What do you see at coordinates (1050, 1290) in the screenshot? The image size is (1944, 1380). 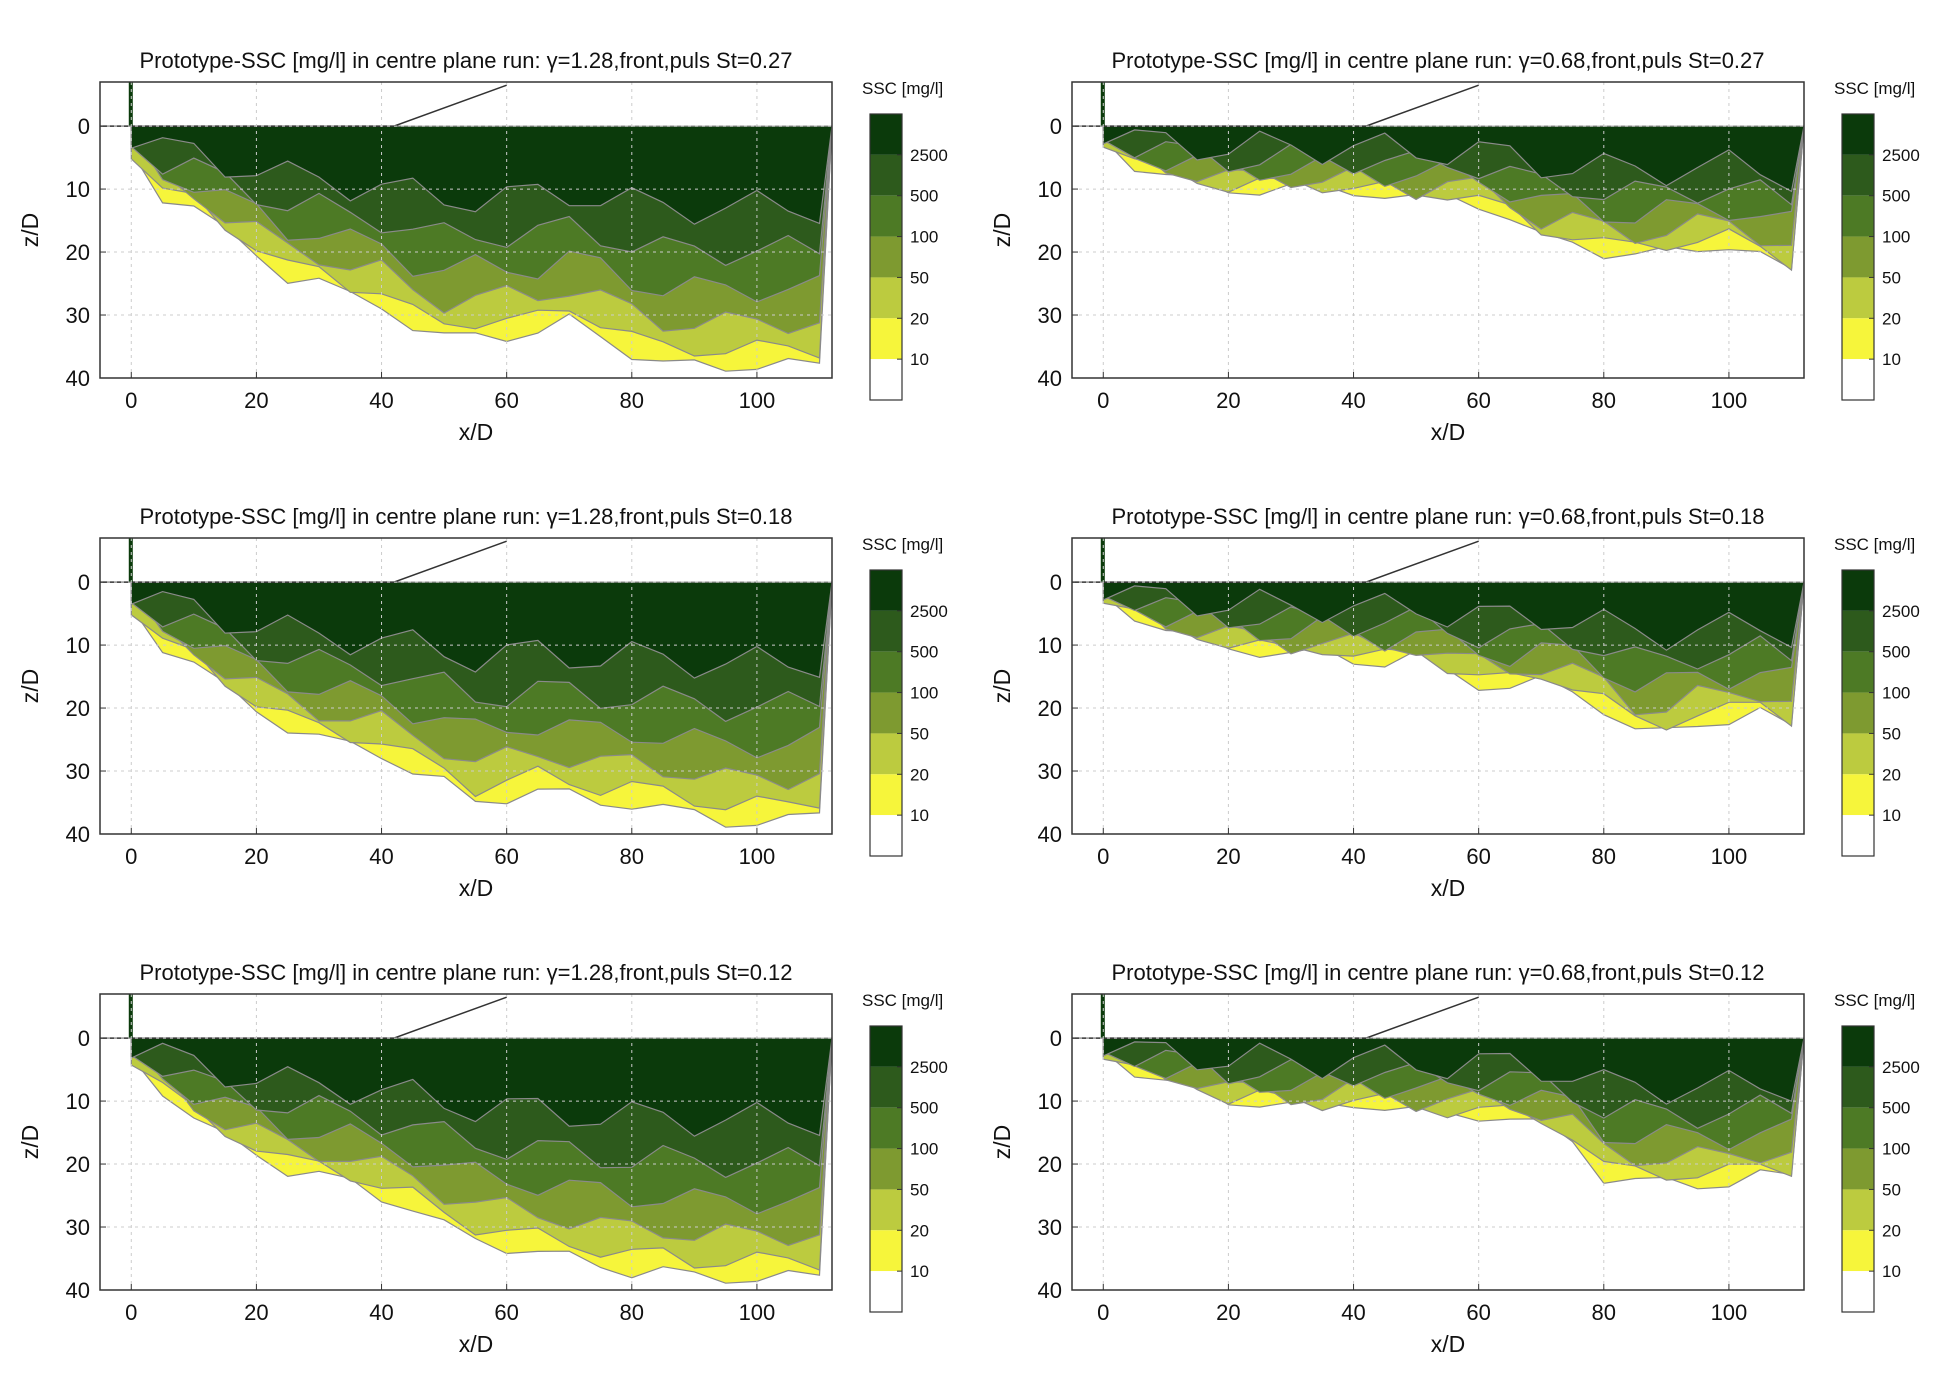 I see `y-tick-label: 40` at bounding box center [1050, 1290].